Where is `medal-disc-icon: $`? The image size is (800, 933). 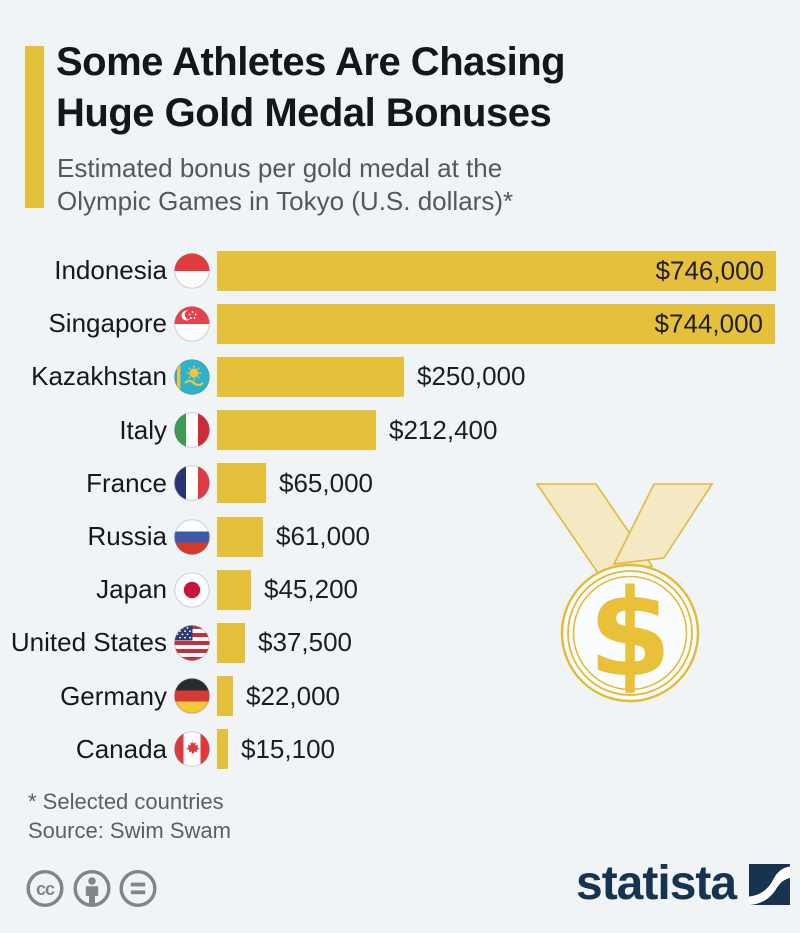
medal-disc-icon: $ is located at coordinates (630, 633).